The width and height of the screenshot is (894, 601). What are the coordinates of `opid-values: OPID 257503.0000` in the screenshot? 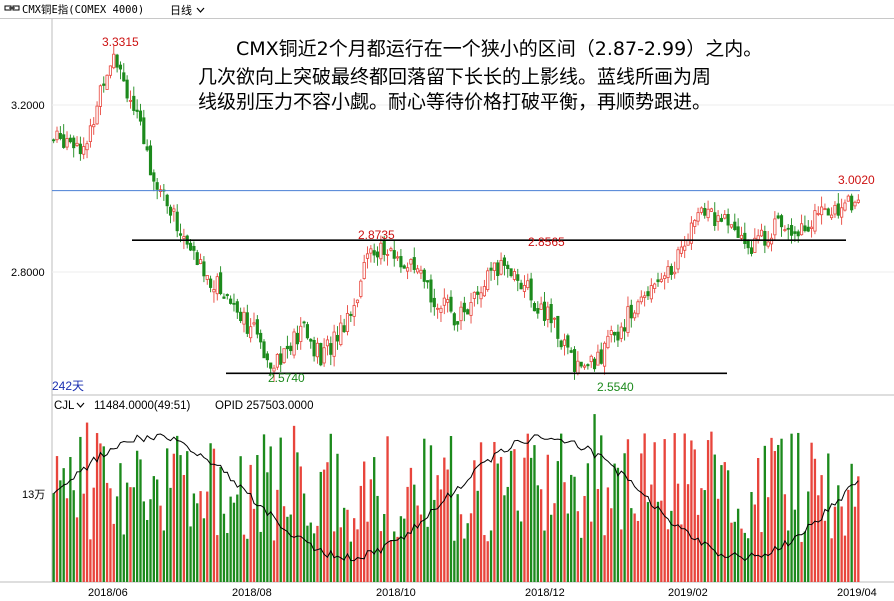 It's located at (264, 406).